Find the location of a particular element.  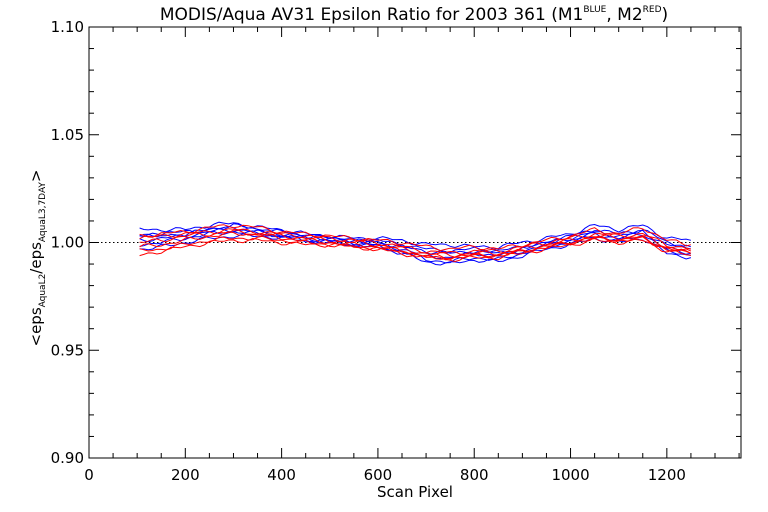

series-layer is located at coordinates (415, 243).